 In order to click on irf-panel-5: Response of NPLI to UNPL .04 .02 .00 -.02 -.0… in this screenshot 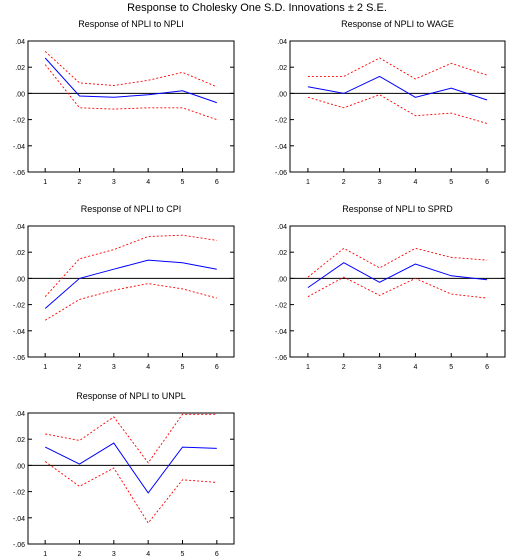, I will do `click(124, 474)`.